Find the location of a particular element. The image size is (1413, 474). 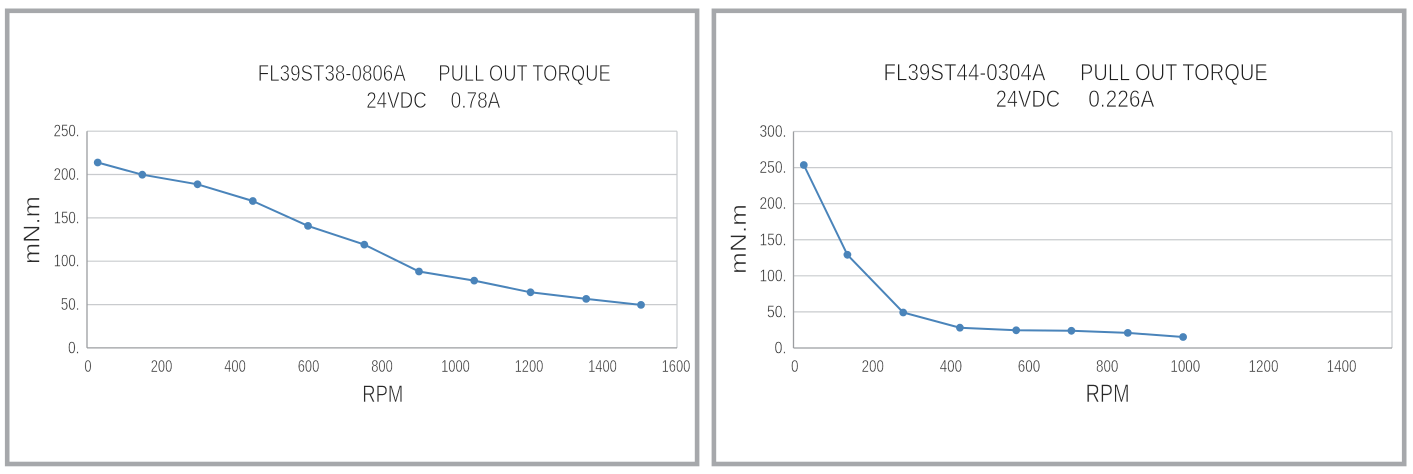

svg-text: 0.226A is located at coordinates (1121, 99).